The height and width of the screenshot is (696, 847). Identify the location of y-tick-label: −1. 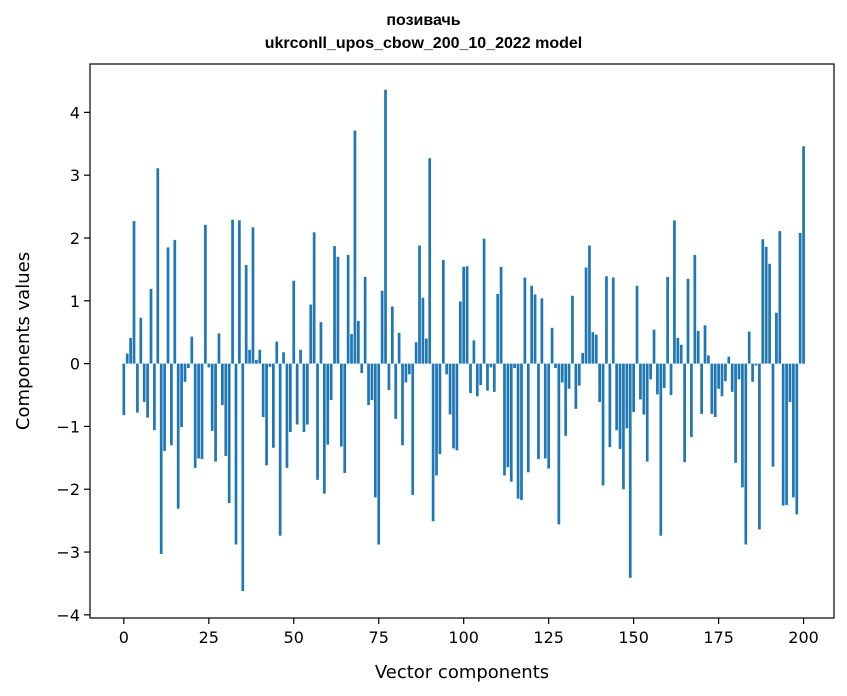
(68, 426).